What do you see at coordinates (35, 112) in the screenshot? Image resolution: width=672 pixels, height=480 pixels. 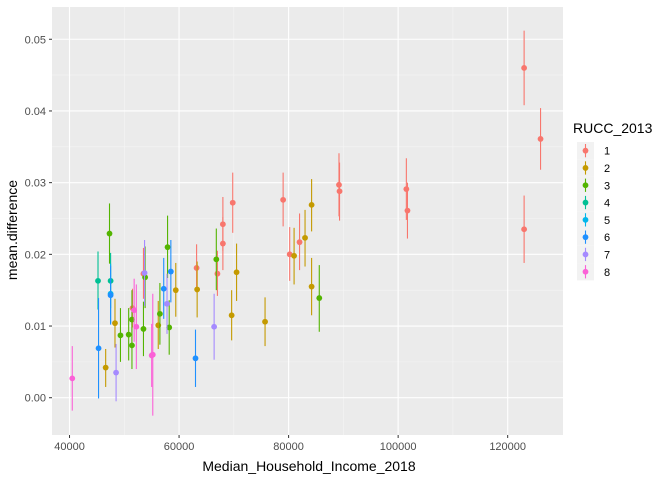 I see `y-tick-label: 0.04` at bounding box center [35, 112].